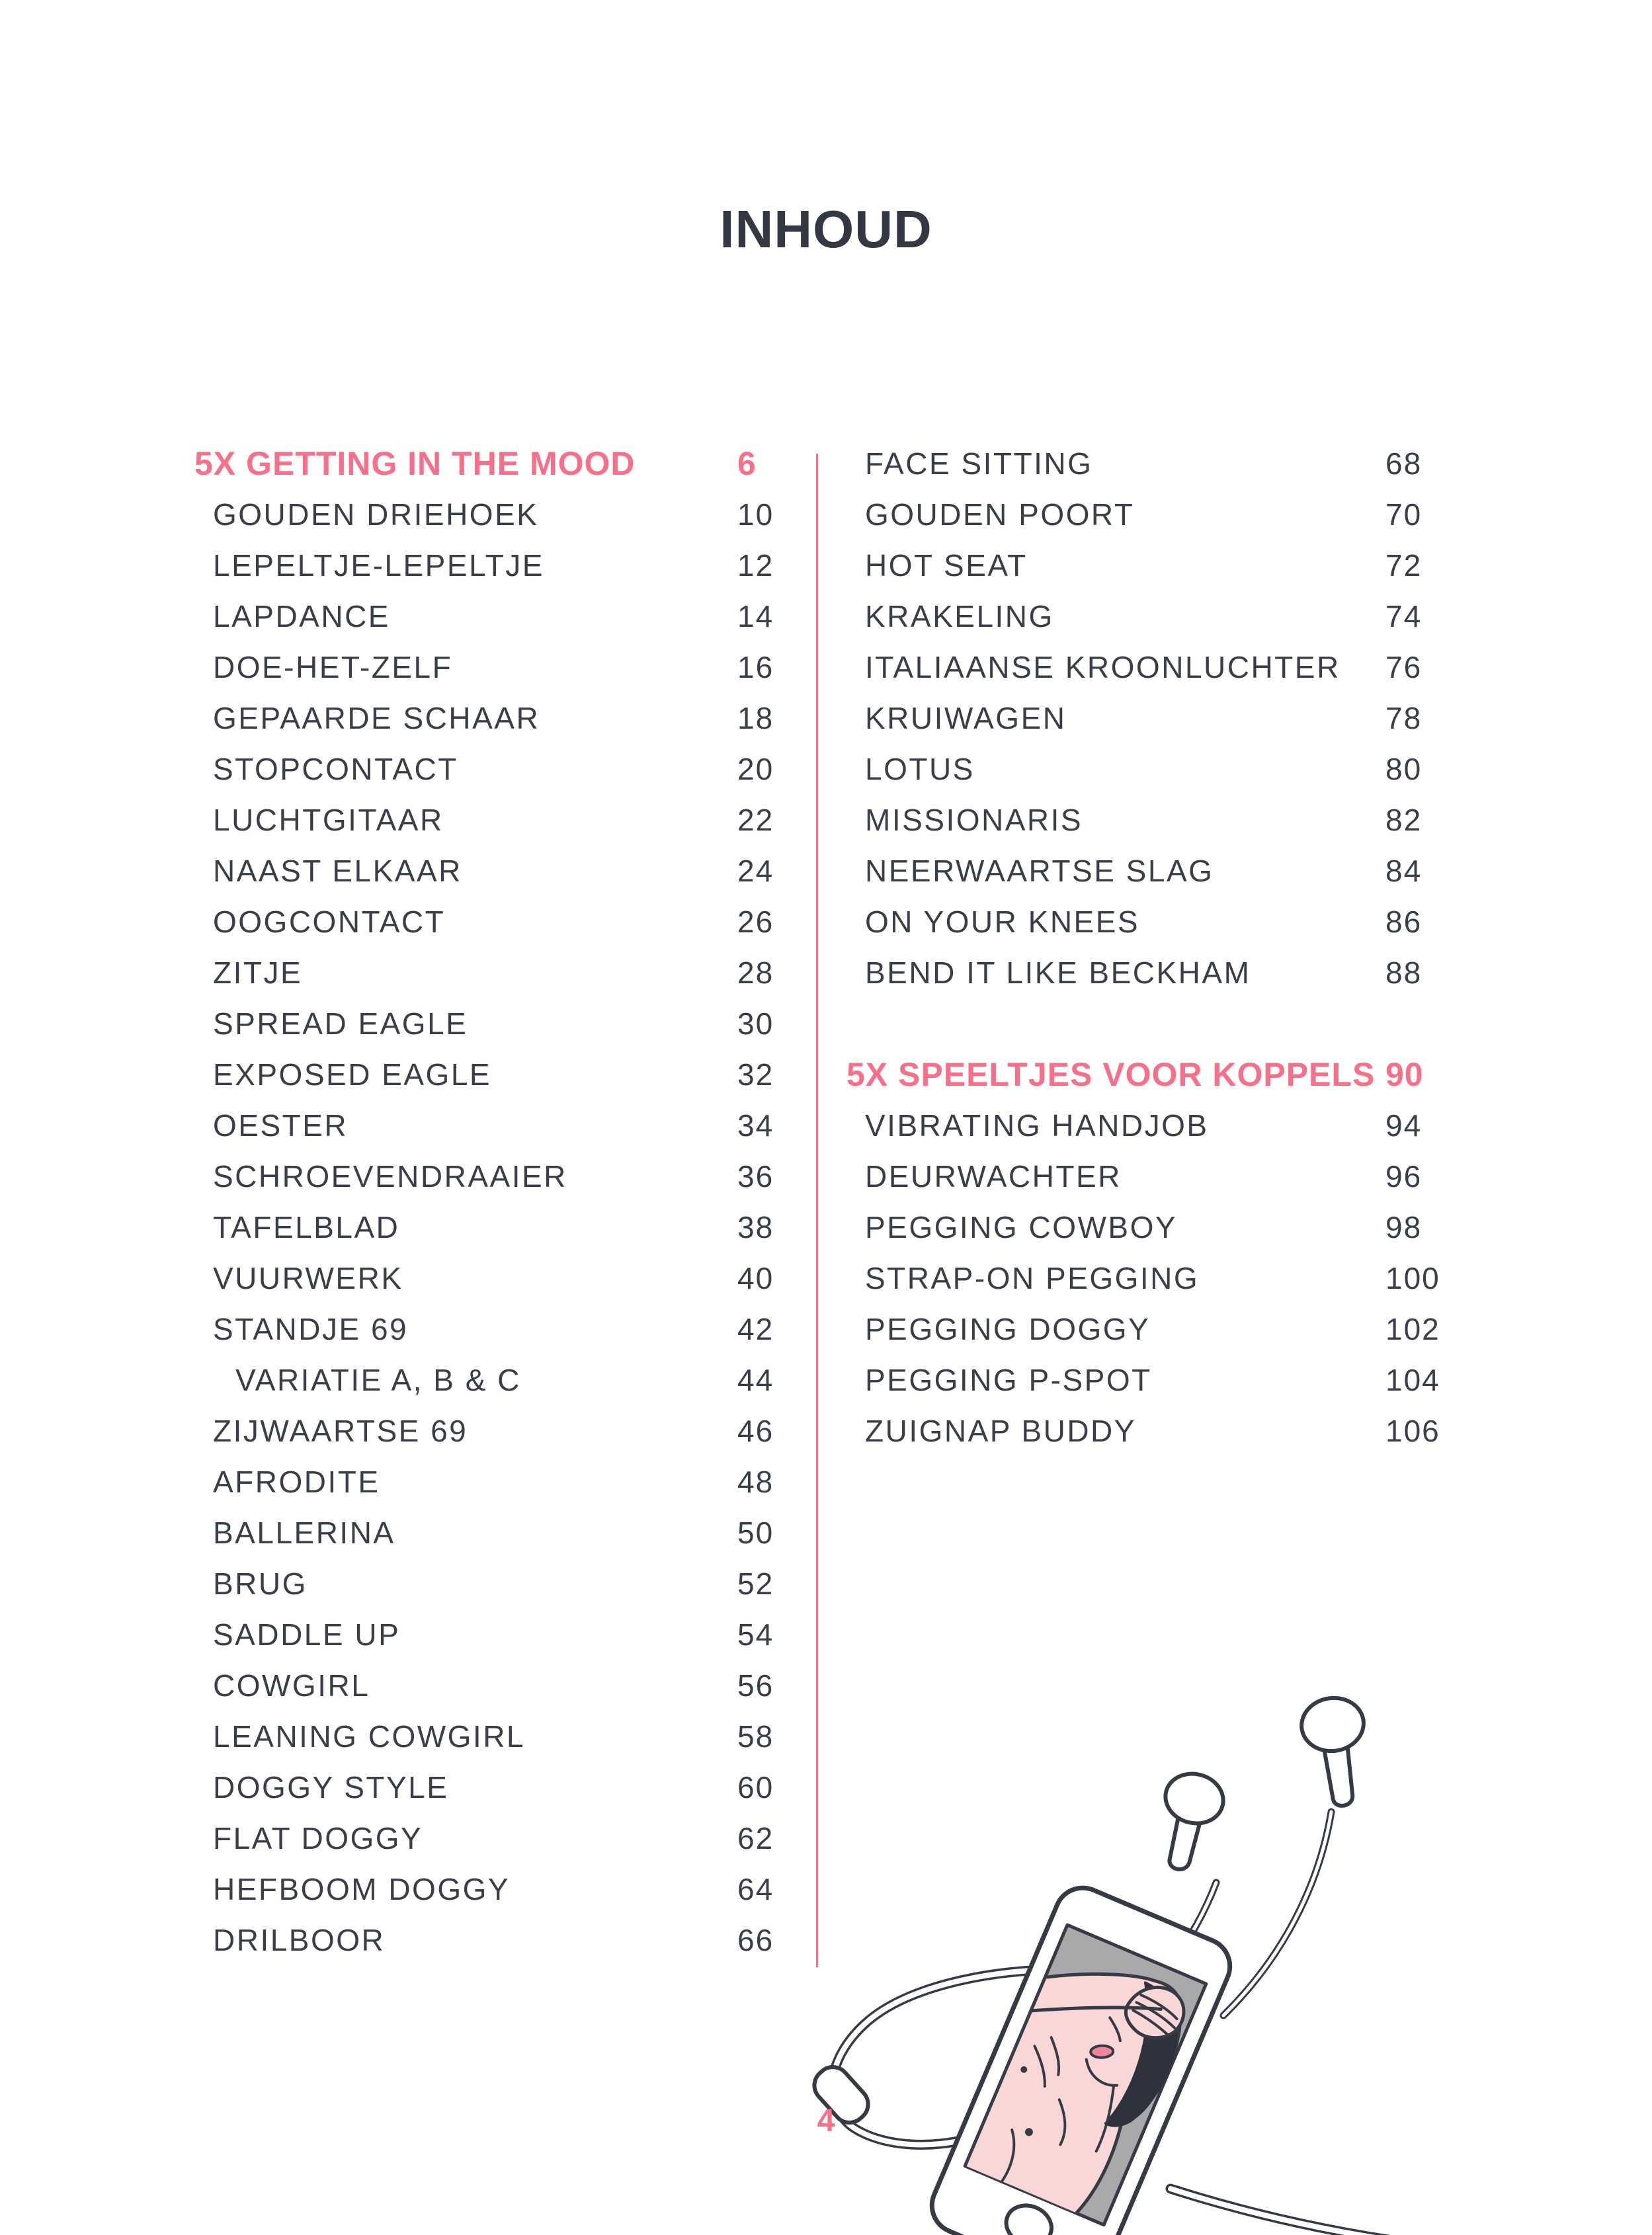  I want to click on toc-entry-page-number: 42, so click(755, 1328).